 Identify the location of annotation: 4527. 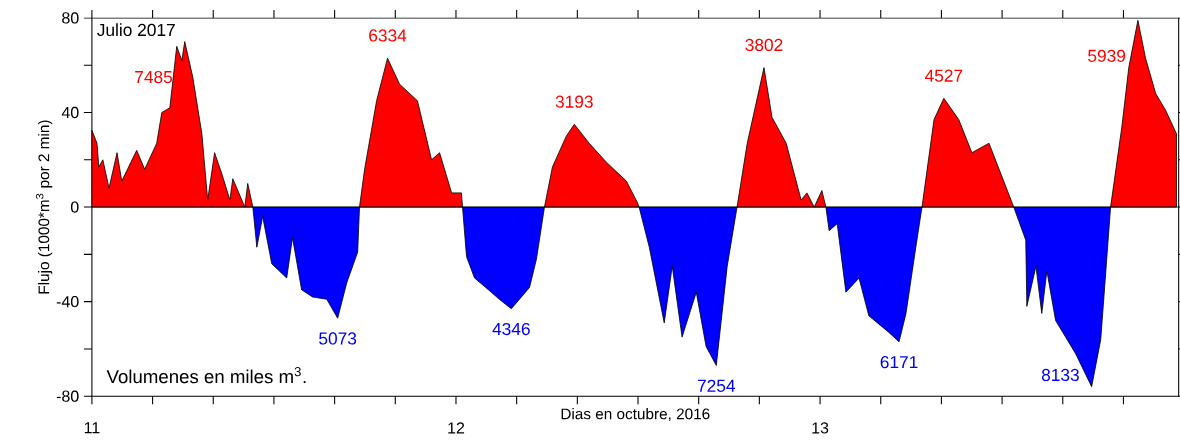
(943, 75).